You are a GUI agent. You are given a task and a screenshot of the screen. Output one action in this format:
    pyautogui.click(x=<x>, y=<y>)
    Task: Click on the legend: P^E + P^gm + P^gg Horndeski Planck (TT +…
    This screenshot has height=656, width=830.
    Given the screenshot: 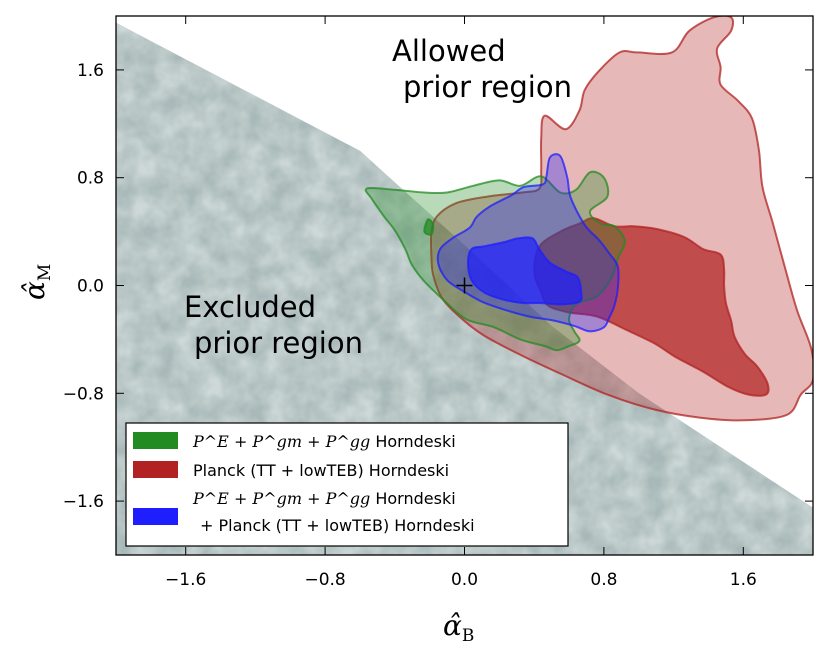 What is the action you would take?
    pyautogui.click(x=347, y=484)
    